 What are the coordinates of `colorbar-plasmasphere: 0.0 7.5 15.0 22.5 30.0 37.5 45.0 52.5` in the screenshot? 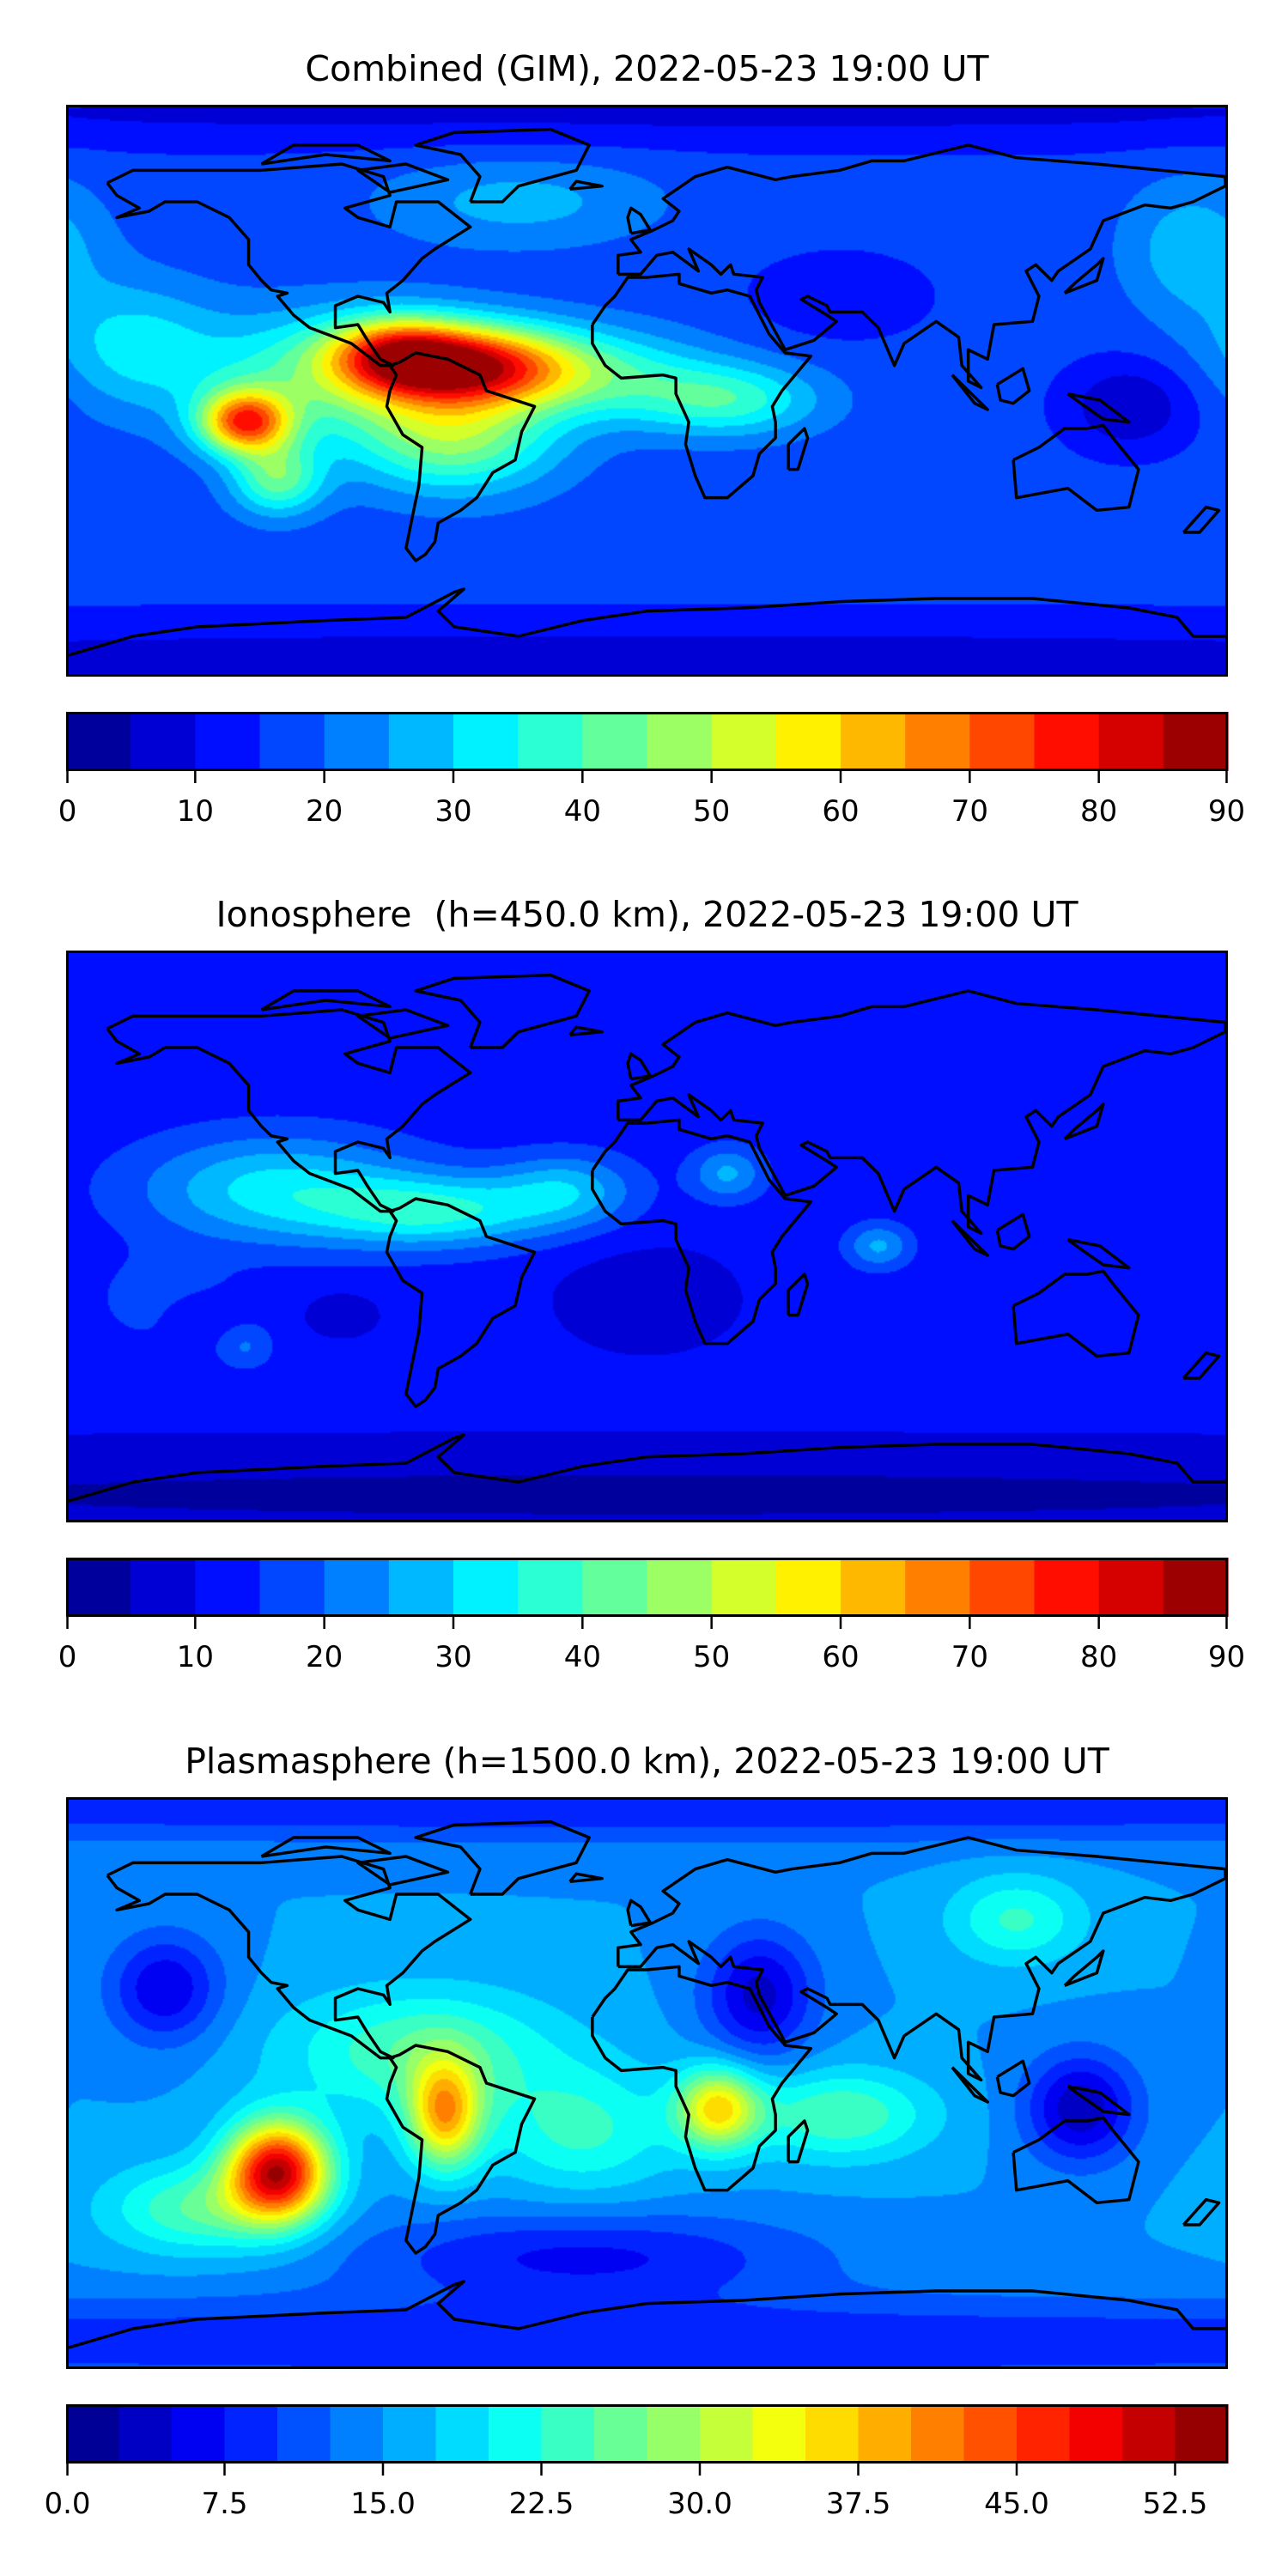 It's located at (636, 2463).